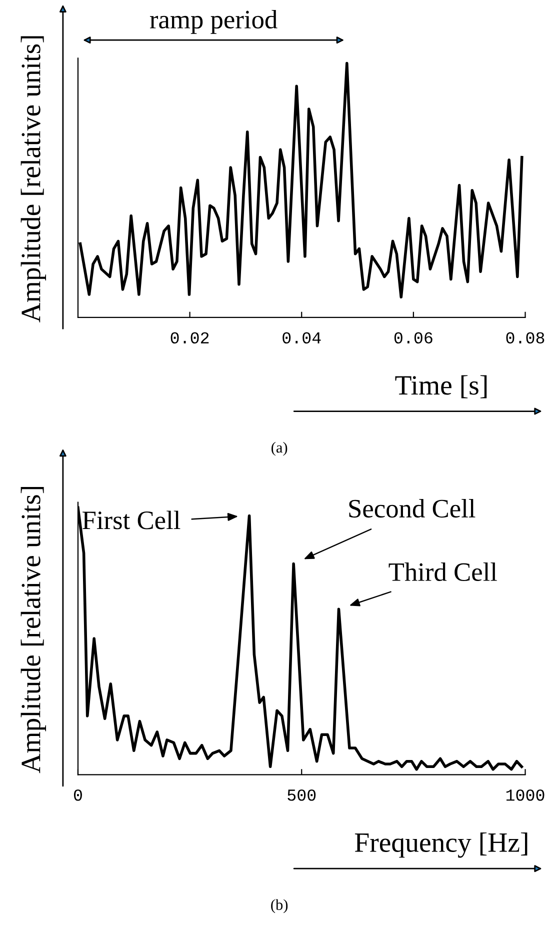  I want to click on x-tick-label: 0.04, so click(301, 338).